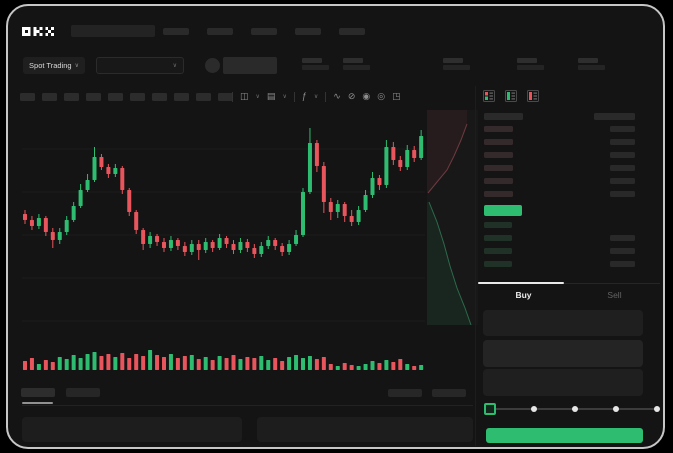  Describe the element at coordinates (366, 96) in the screenshot. I see `camera-icon: ◉` at that location.